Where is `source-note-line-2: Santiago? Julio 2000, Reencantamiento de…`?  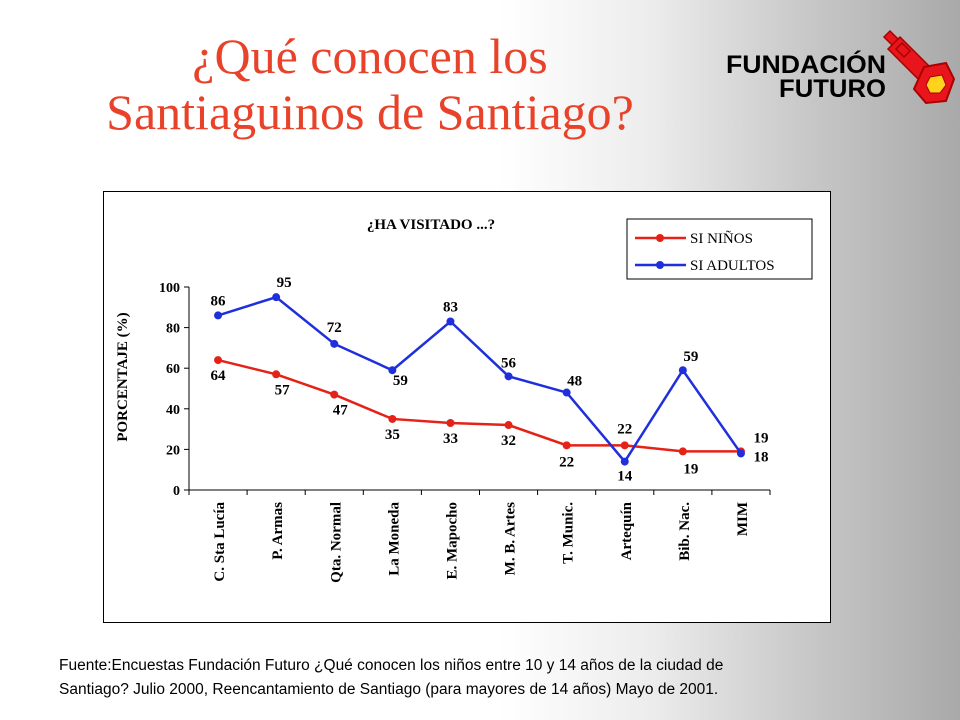
source-note-line-2: Santiago? Julio 2000, Reencantamiento de… is located at coordinates (389, 689).